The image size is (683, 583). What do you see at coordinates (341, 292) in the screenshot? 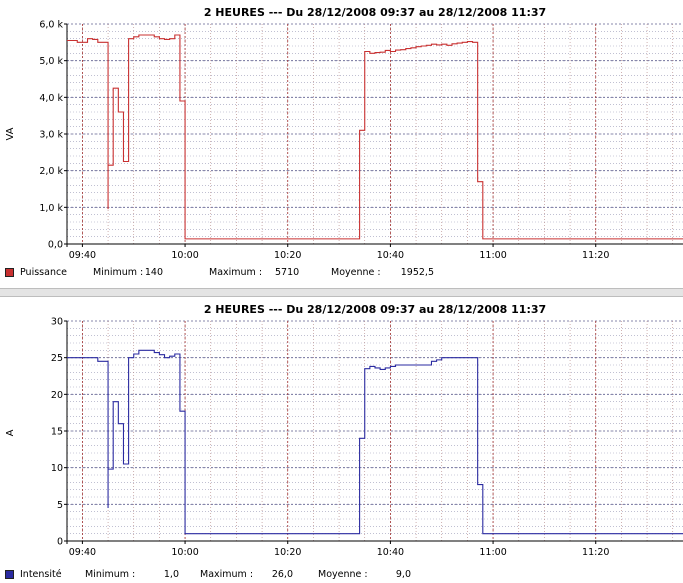
I see `panel-separator` at bounding box center [341, 292].